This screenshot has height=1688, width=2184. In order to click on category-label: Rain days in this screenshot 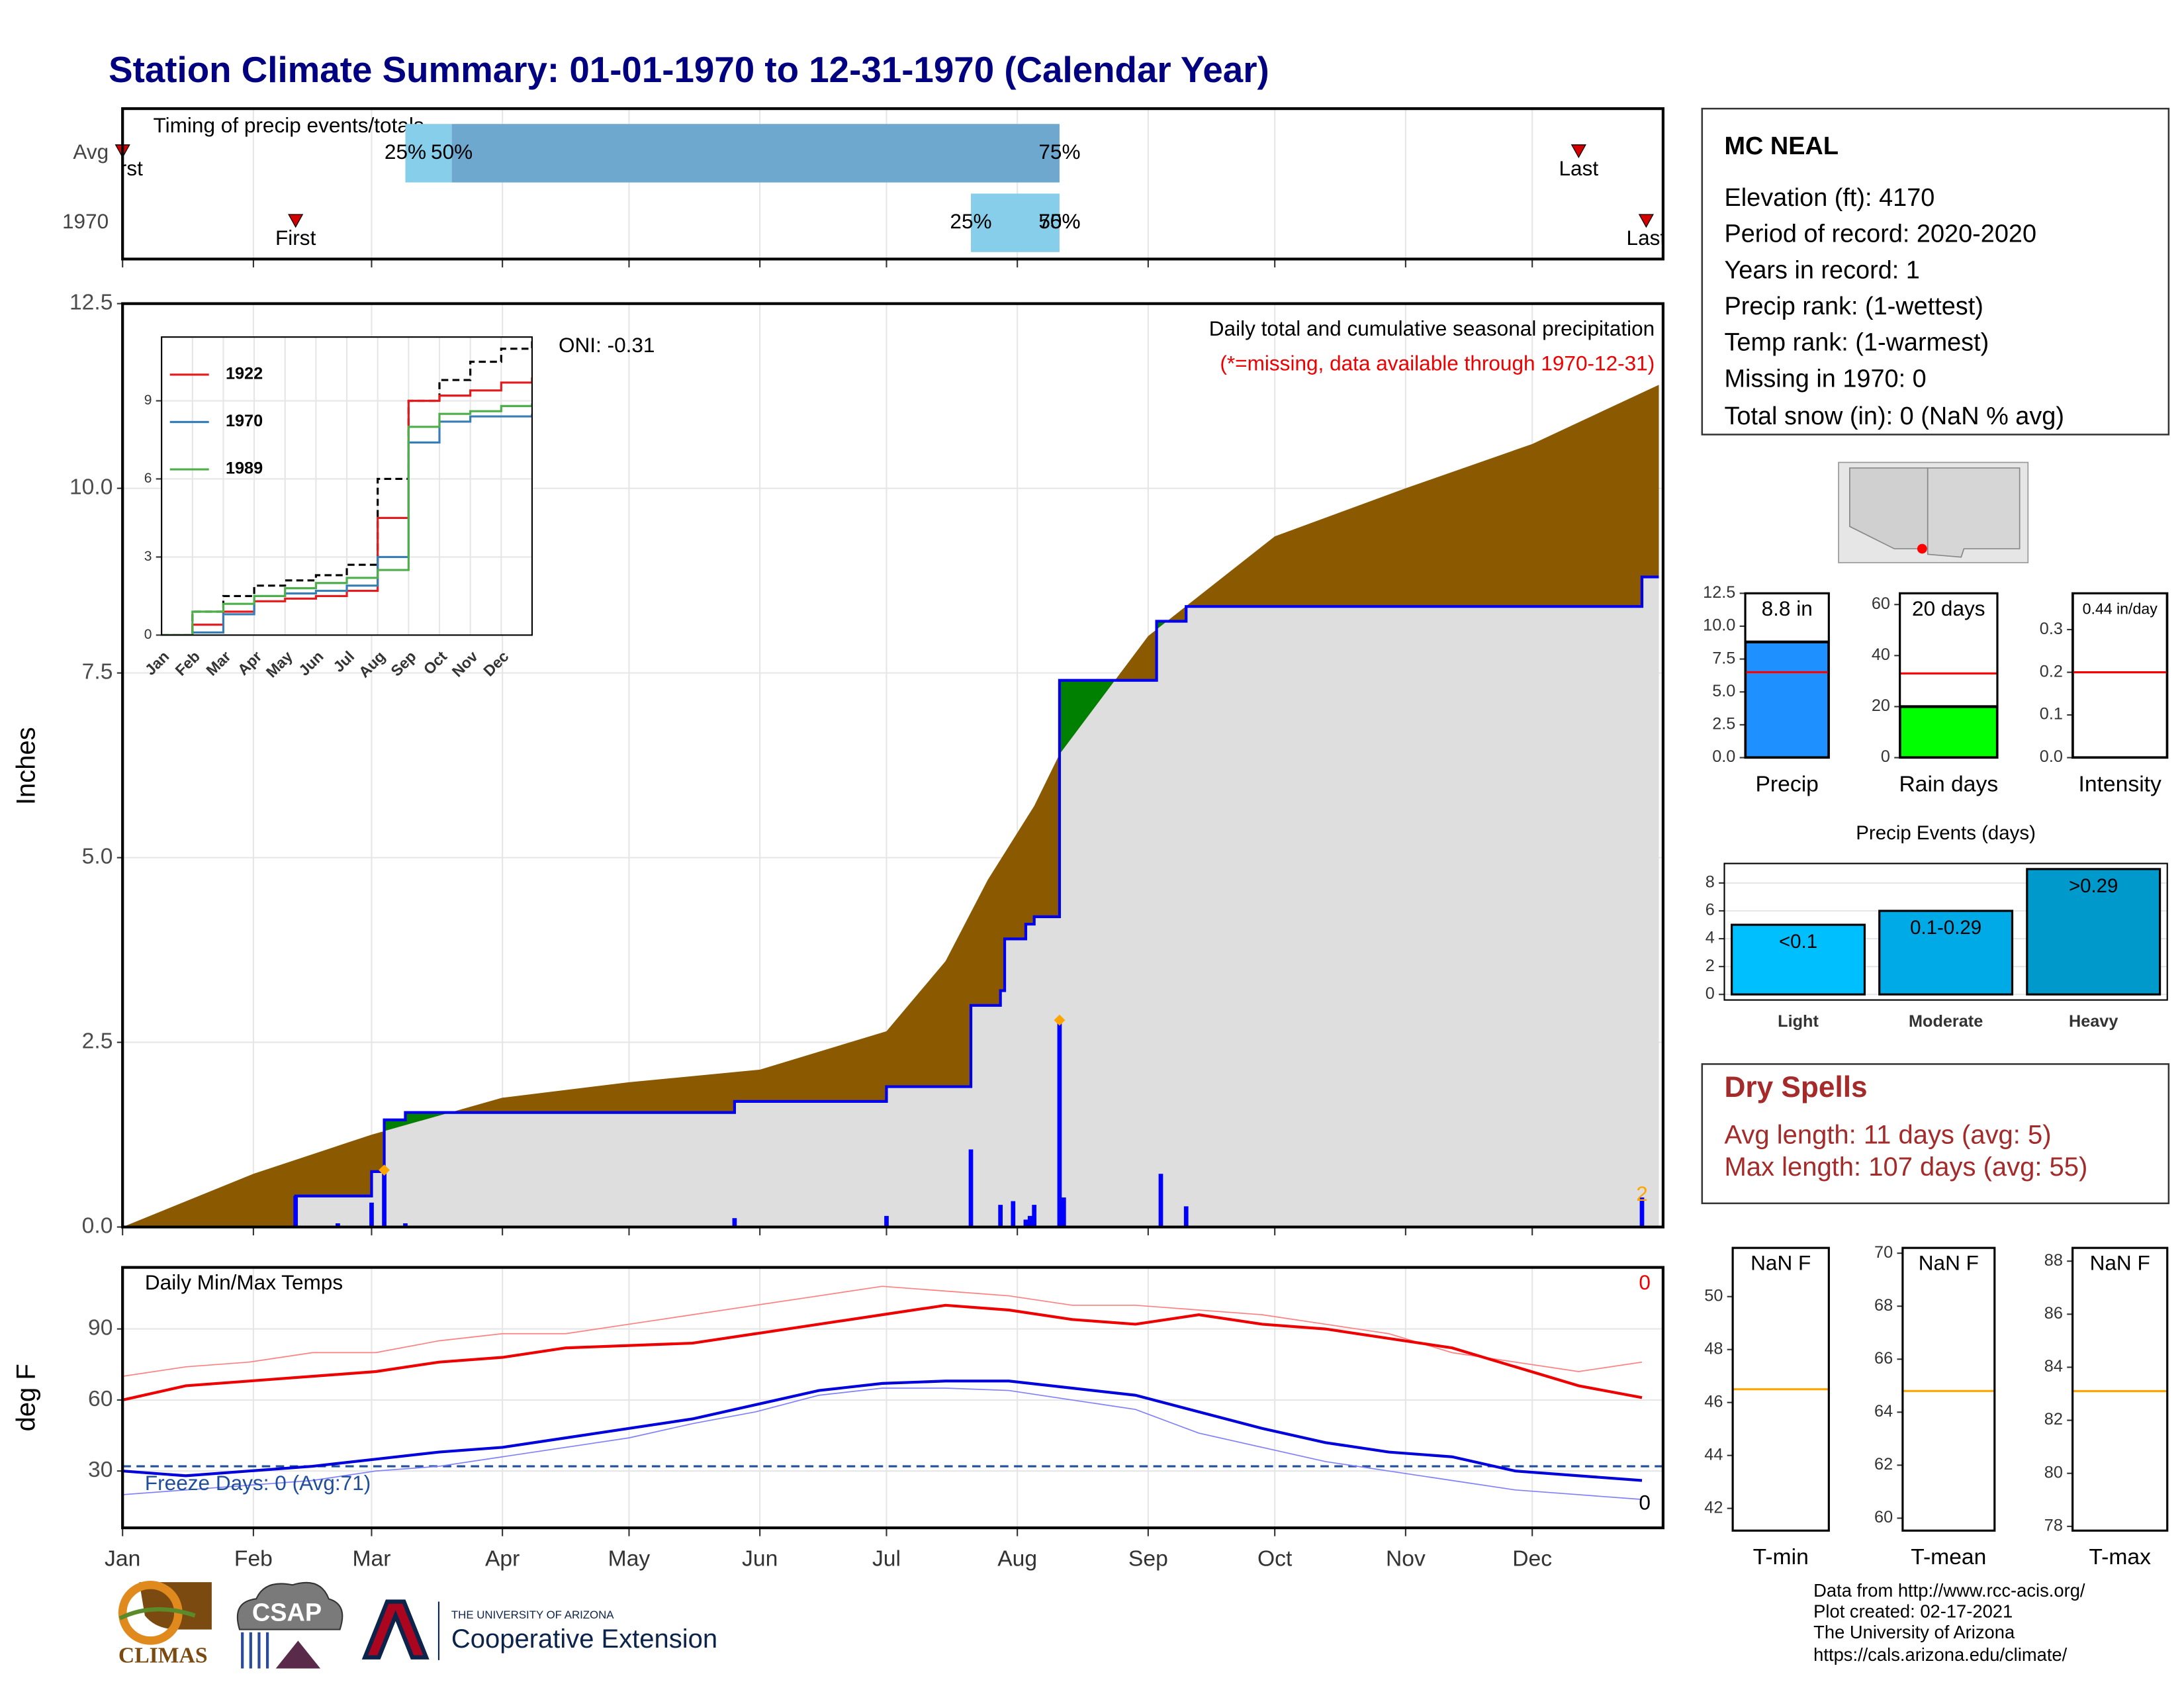, I will do `click(1948, 785)`.